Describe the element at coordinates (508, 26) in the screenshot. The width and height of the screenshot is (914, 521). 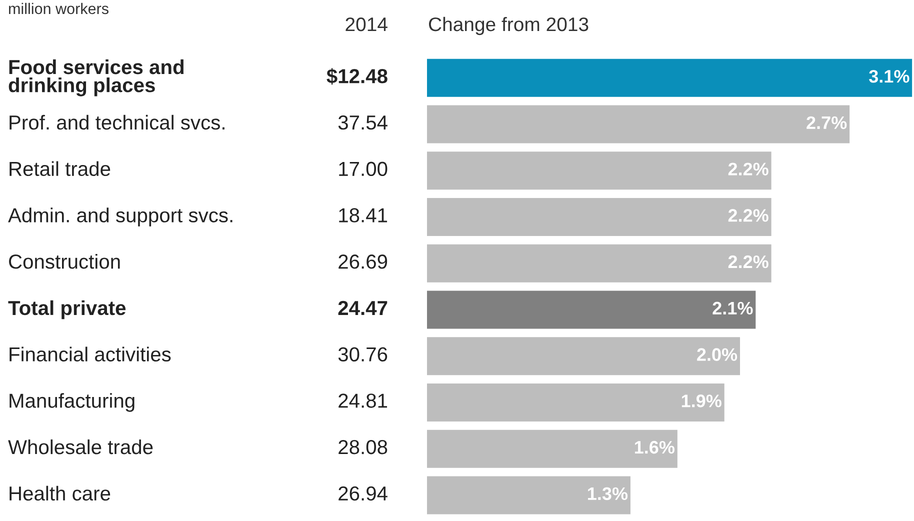
I see `x-axis-title: Change from 2013` at that location.